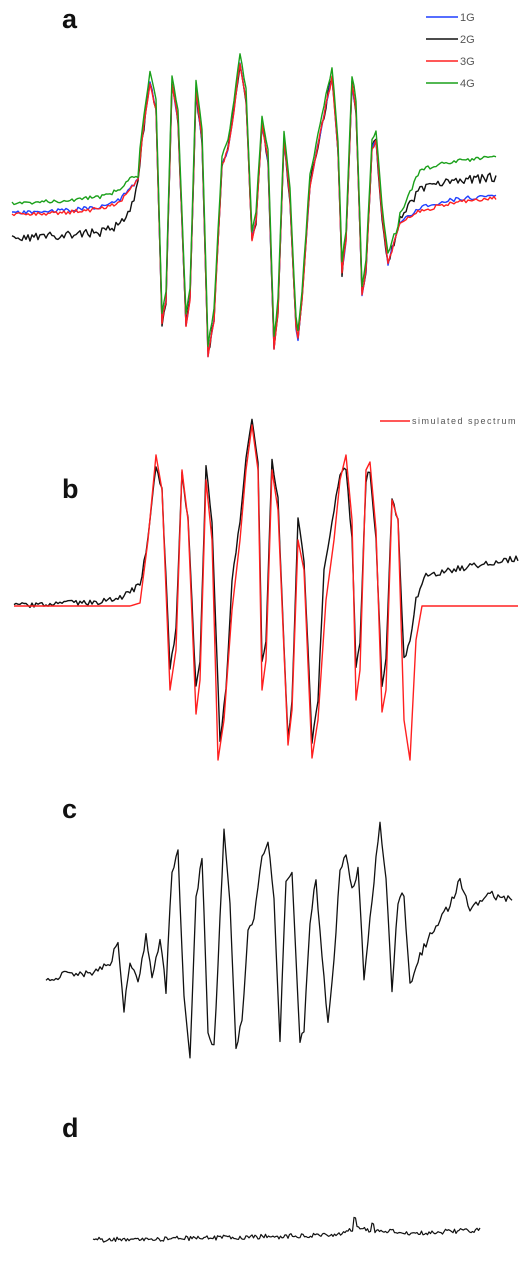  What do you see at coordinates (70, 19) in the screenshot?
I see `panel-a-letter: a` at bounding box center [70, 19].